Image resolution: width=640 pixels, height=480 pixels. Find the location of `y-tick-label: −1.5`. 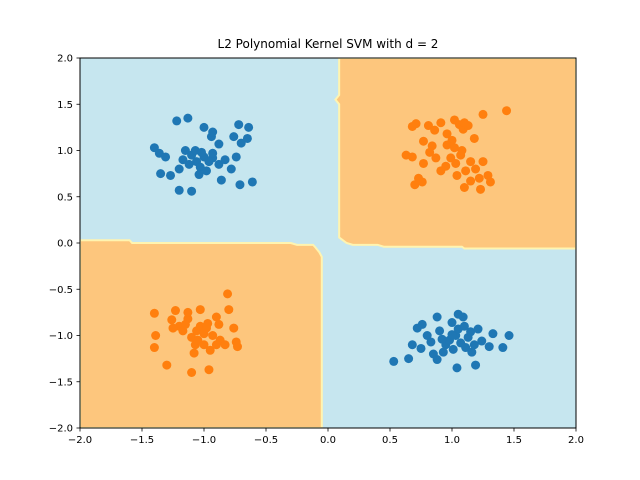

y-tick-label: −1.5 is located at coordinates (61, 382).